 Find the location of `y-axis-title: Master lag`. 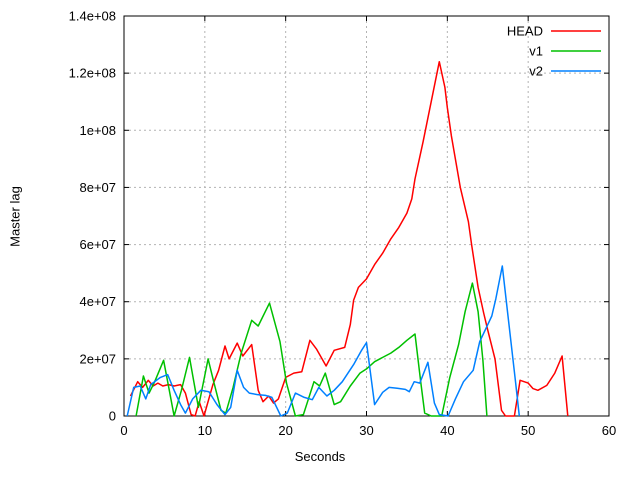

y-axis-title: Master lag is located at coordinates (15, 216).